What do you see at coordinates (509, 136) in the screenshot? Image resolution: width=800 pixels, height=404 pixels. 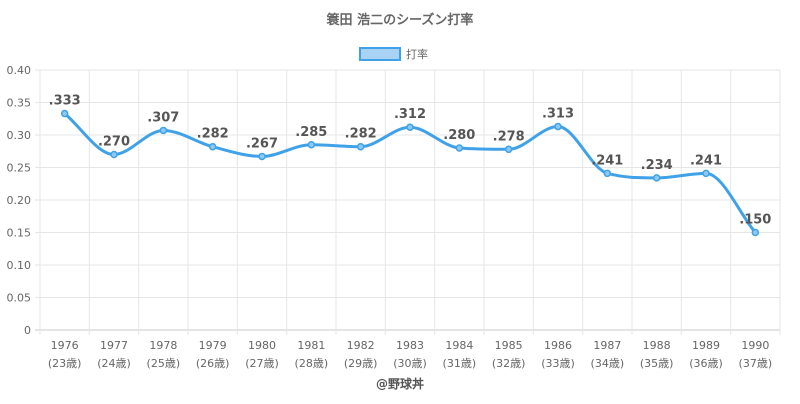 I see `data-label: .278` at bounding box center [509, 136].